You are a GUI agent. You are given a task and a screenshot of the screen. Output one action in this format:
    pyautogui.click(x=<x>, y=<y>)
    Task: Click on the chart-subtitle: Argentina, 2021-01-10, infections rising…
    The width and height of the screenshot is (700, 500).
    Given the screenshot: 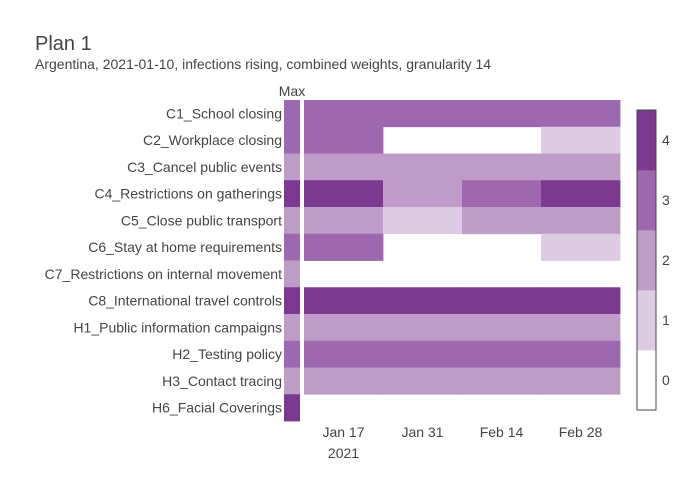 What is the action you would take?
    pyautogui.click(x=263, y=64)
    